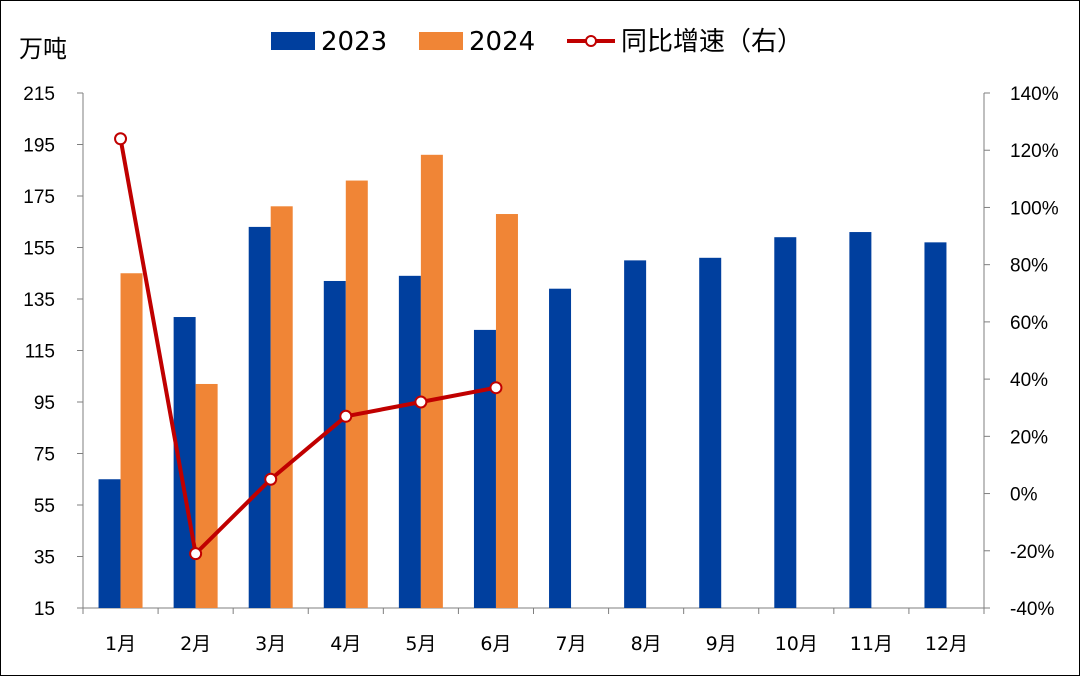  Describe the element at coordinates (39, 197) in the screenshot. I see `y-left-tick-label: 175` at that location.